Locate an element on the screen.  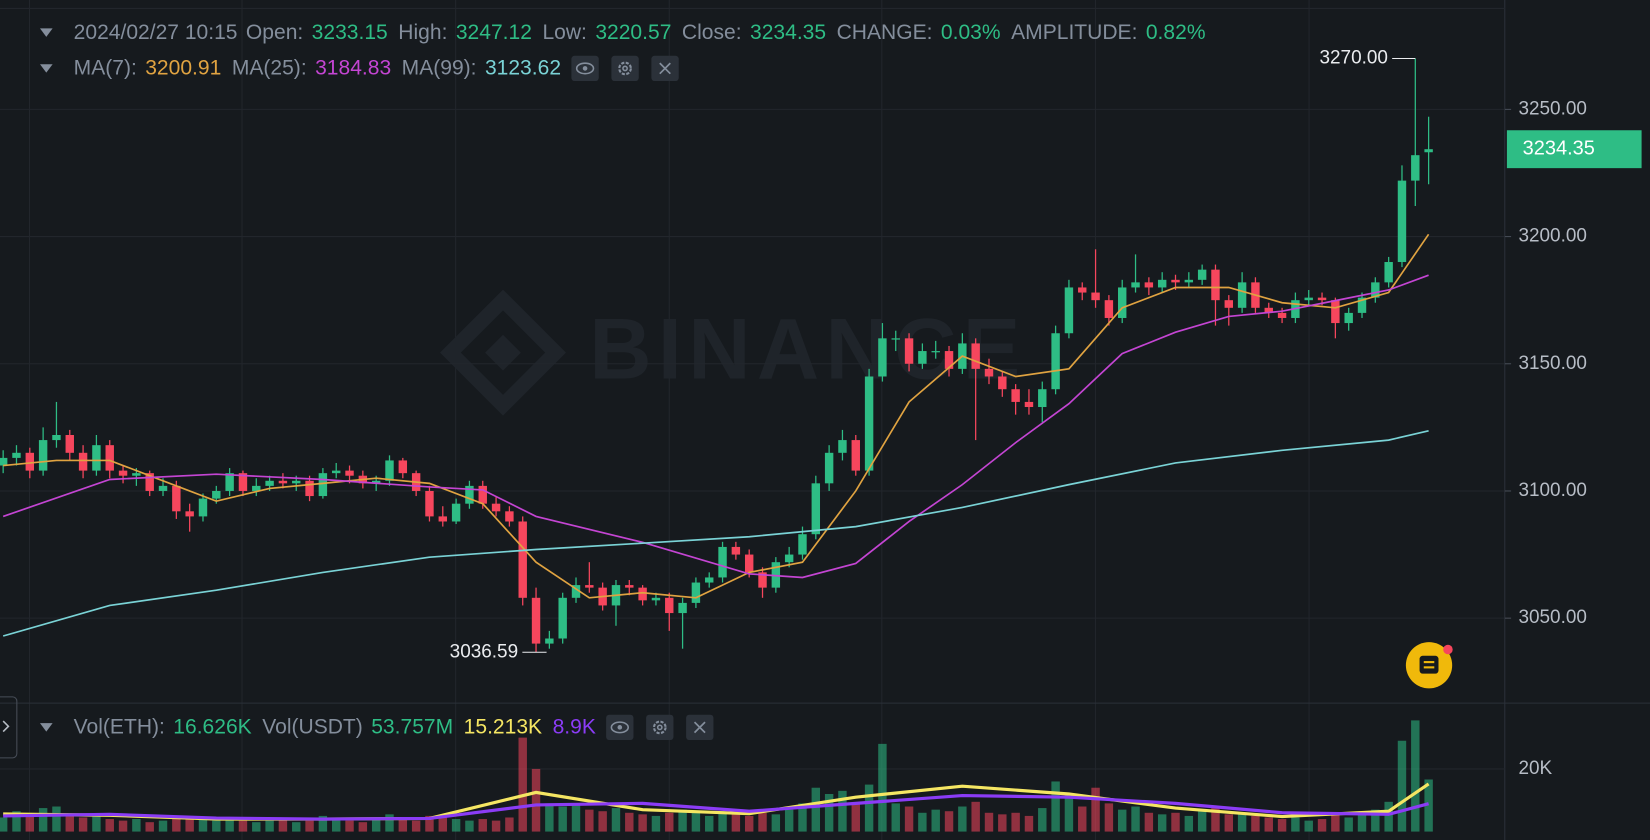
header-value: 3247.12 is located at coordinates (493, 32).